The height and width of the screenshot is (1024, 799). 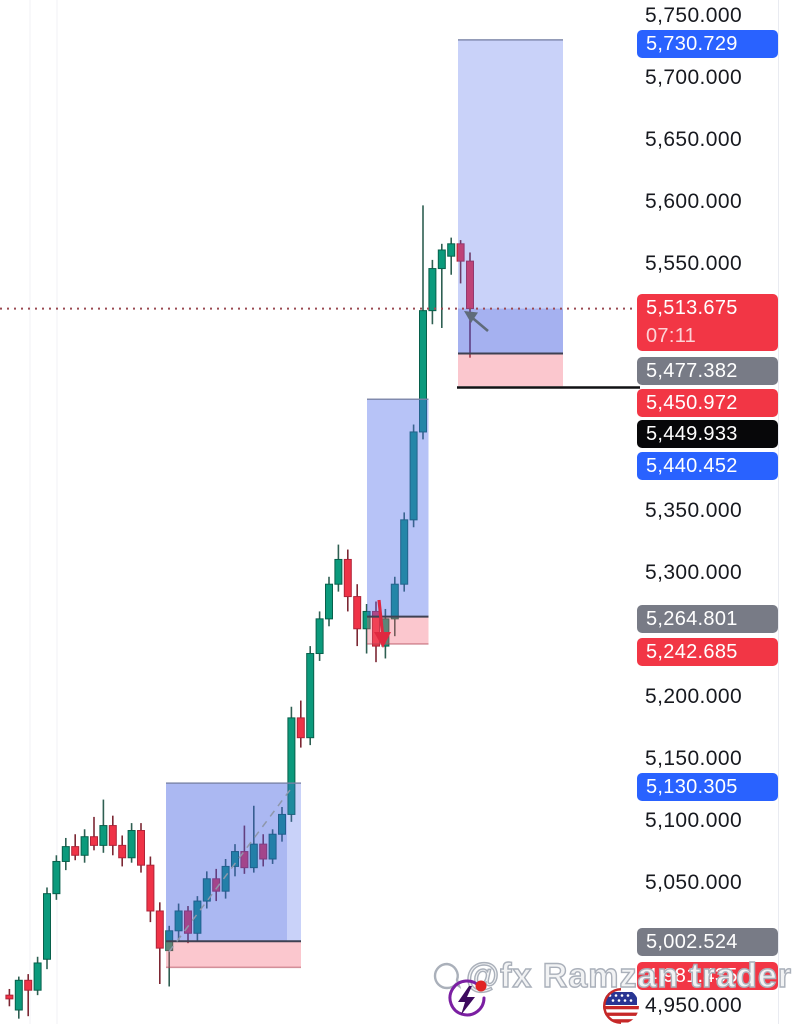 I want to click on chat-bubble-icon, so click(x=447, y=976).